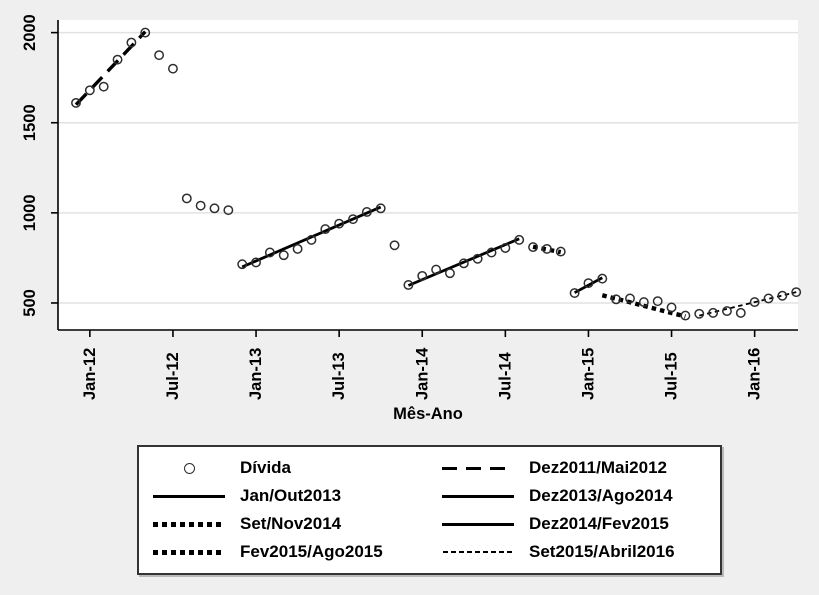 Image resolution: width=819 pixels, height=595 pixels. Describe the element at coordinates (90, 374) in the screenshot. I see `x-tick-label: Jan-12` at that location.